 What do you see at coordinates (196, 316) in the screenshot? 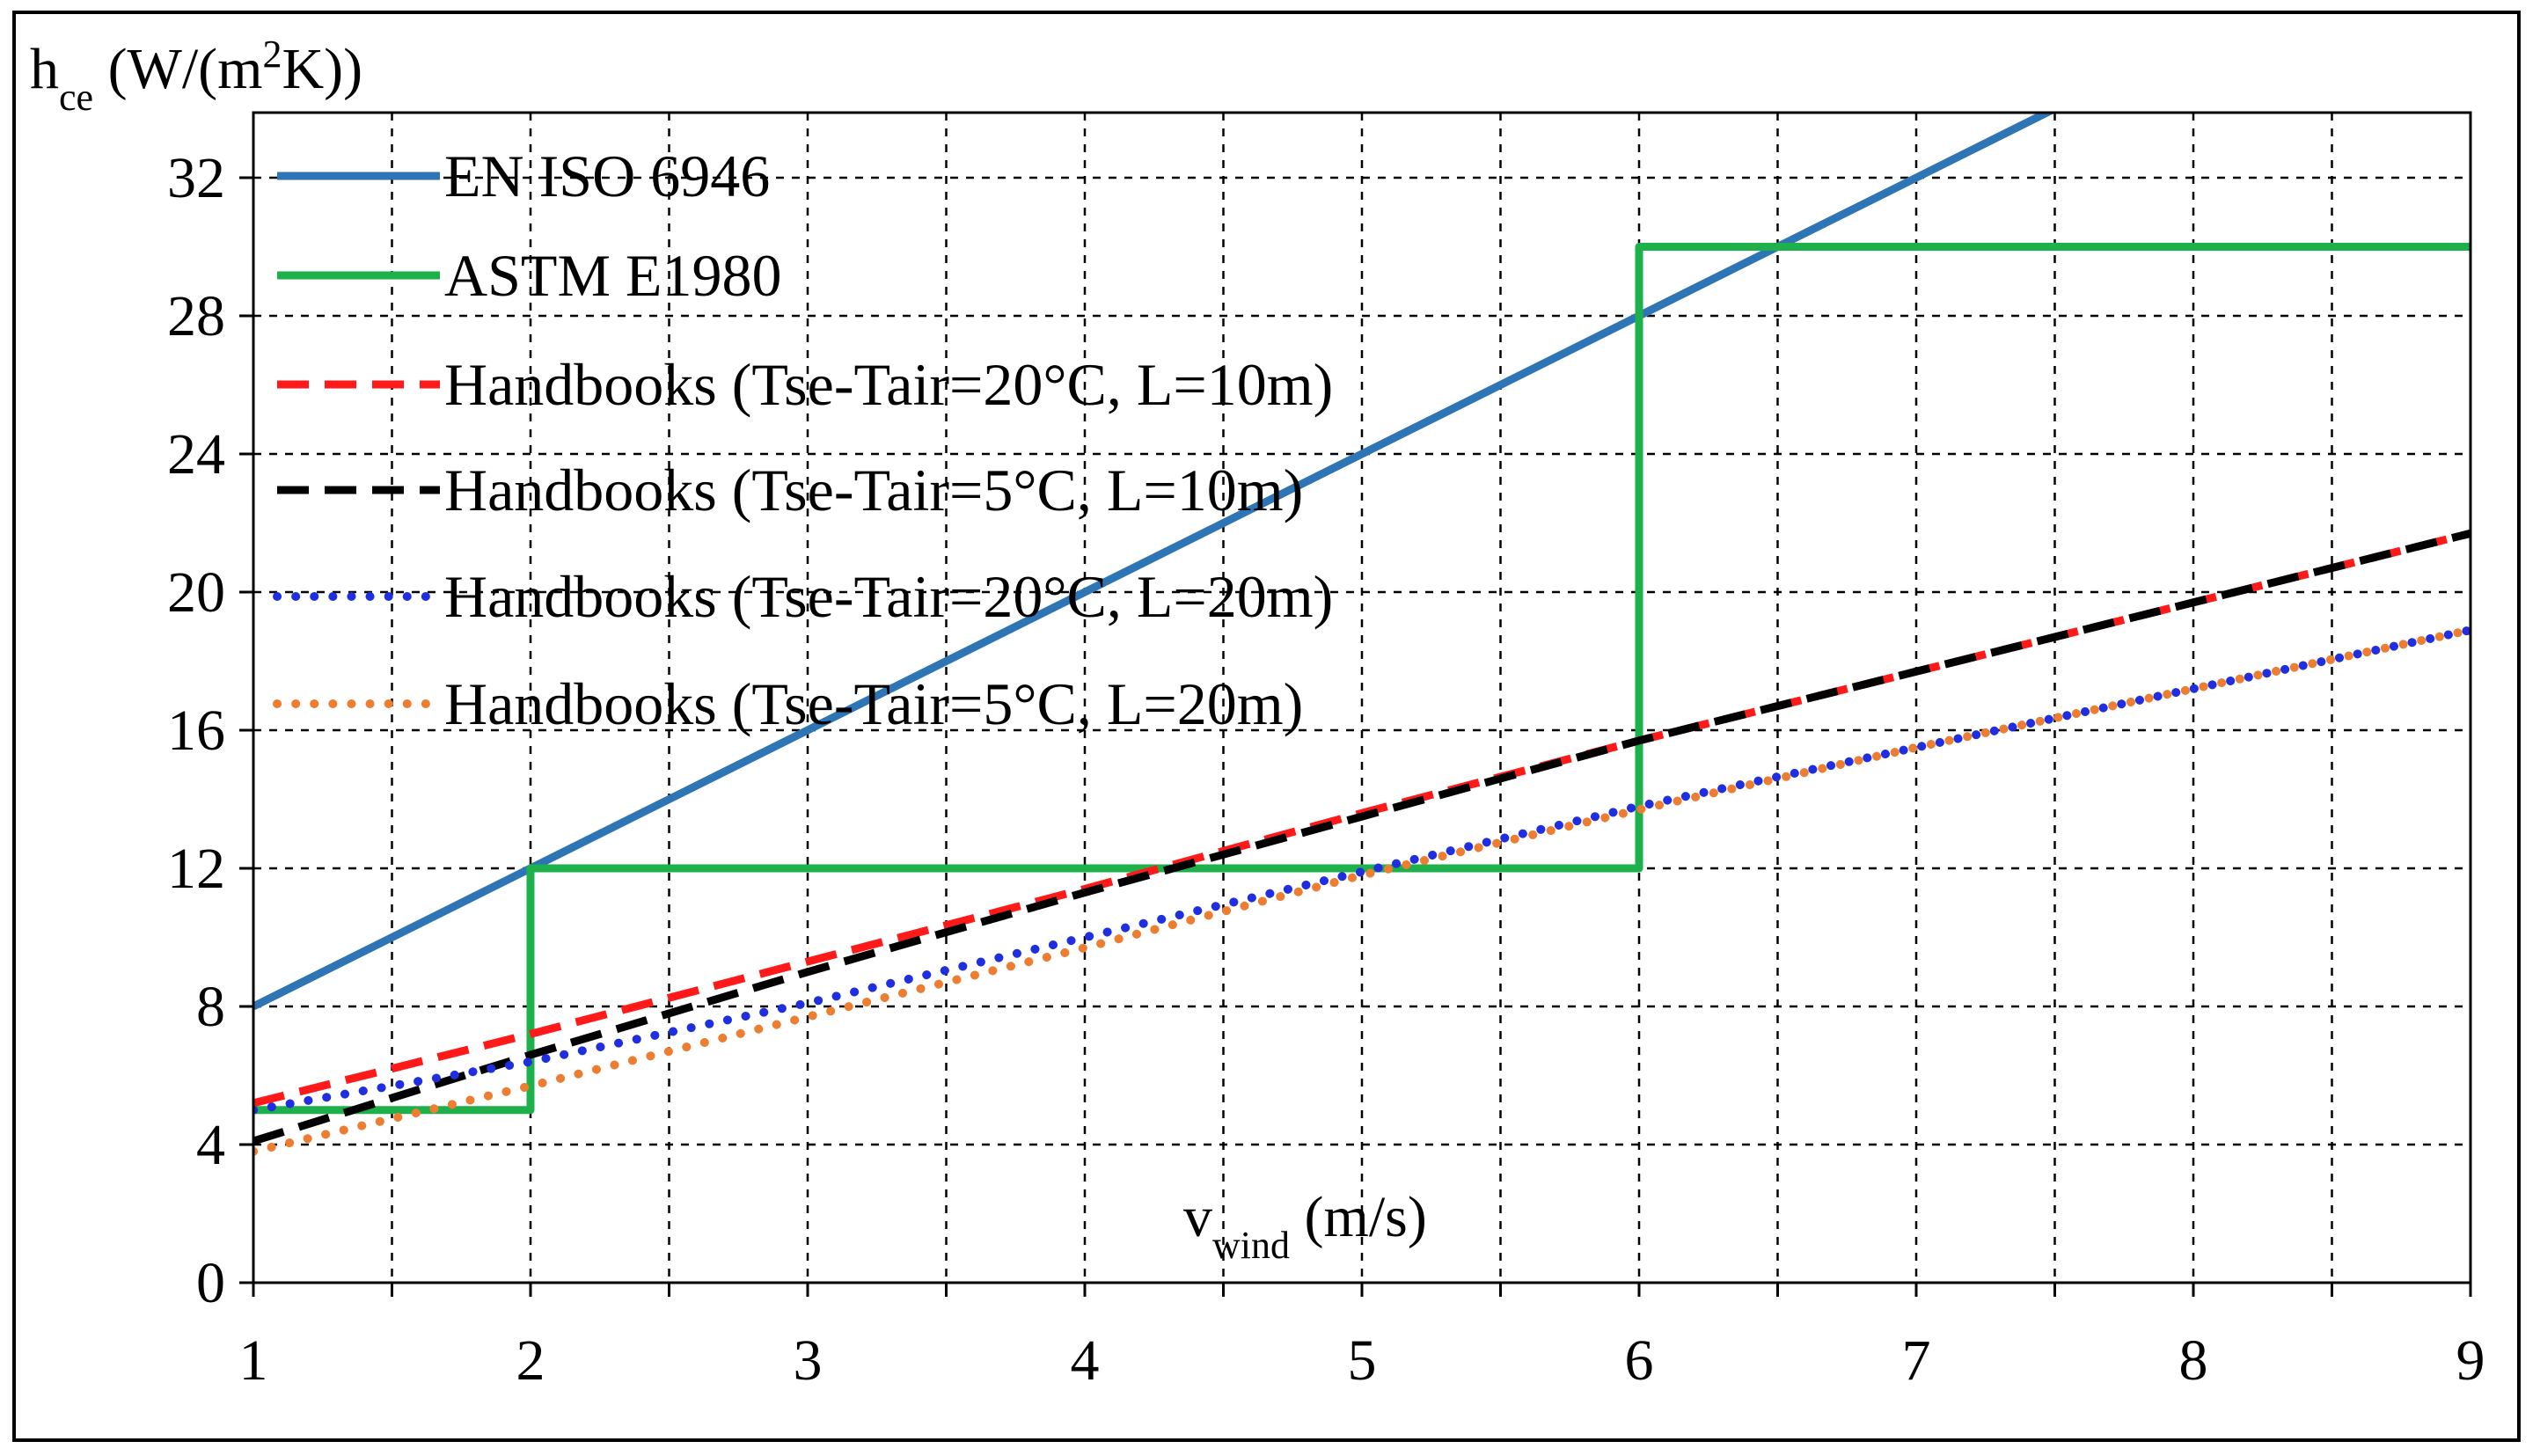
I see `y-tick-label: 28` at bounding box center [196, 316].